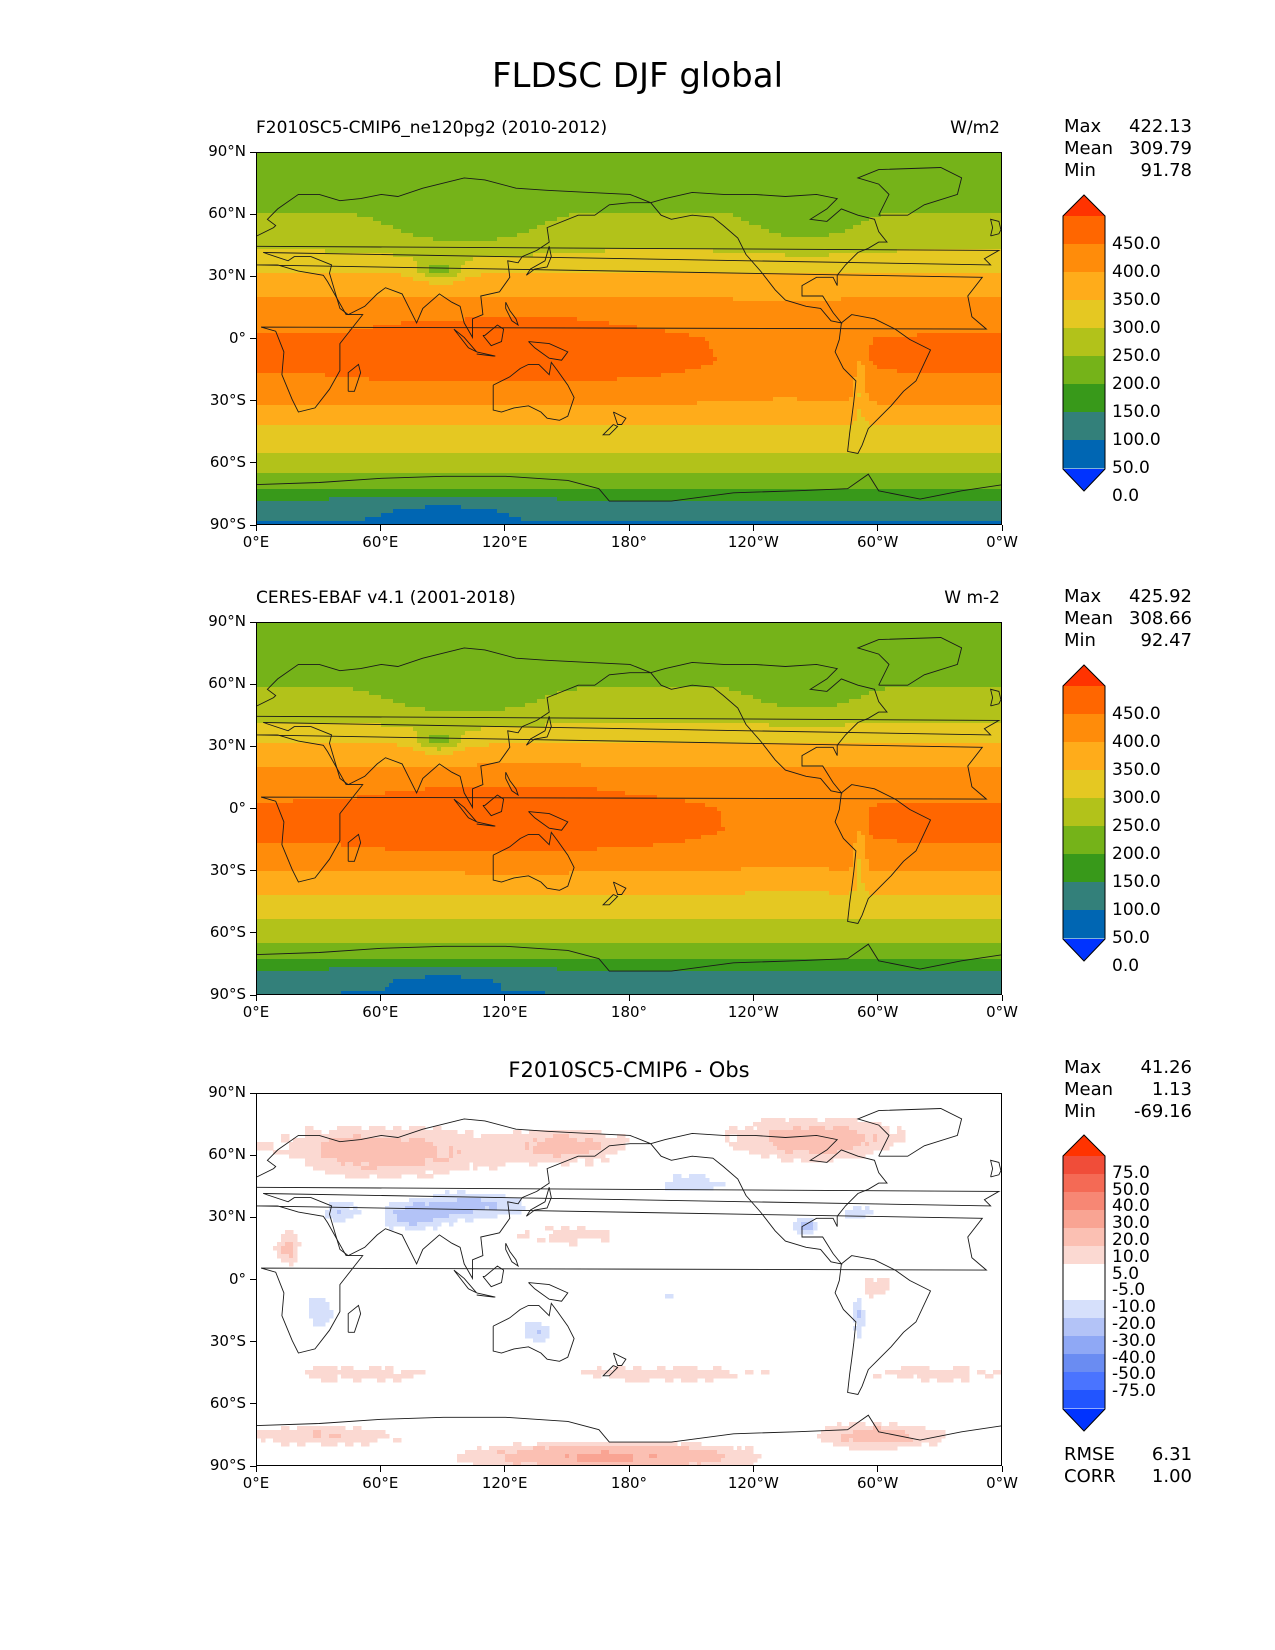 Image resolution: width=1275 pixels, height=1650 pixels. What do you see at coordinates (1131, 1173) in the screenshot?
I see `colorbar-label: 75.0` at bounding box center [1131, 1173].